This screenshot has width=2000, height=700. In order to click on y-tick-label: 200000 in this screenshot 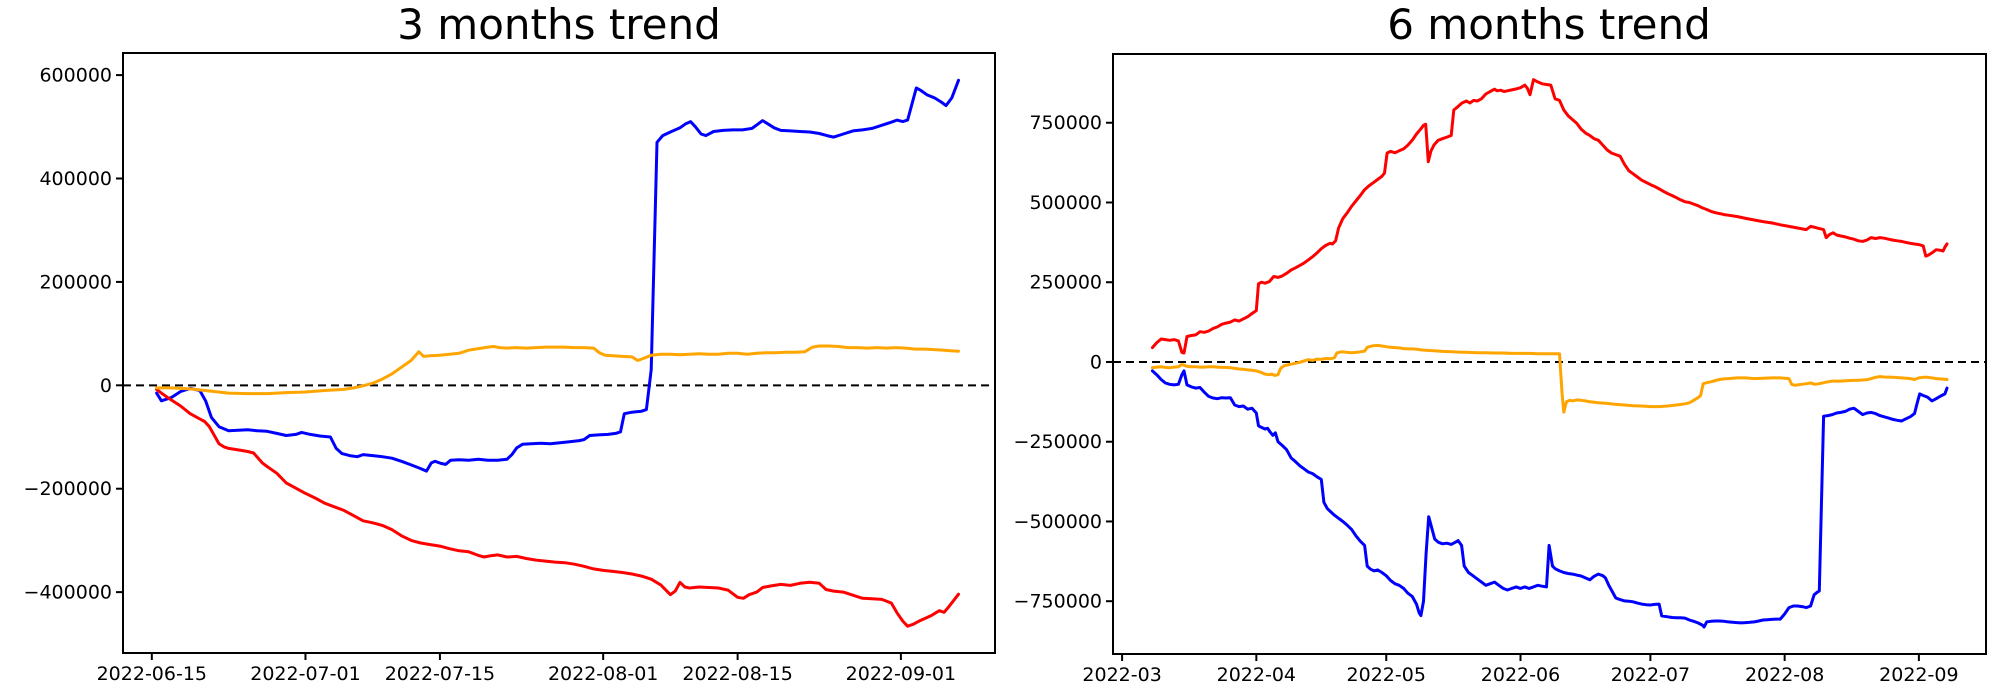, I will do `click(75, 282)`.